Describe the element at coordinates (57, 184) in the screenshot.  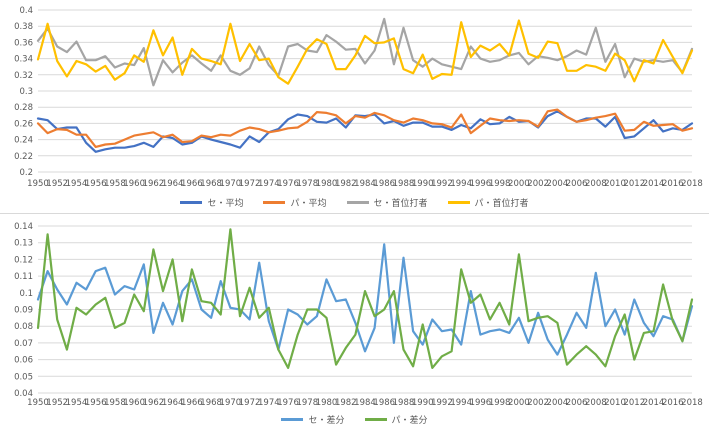
I see `top-x-tick-label: 1952` at that location.